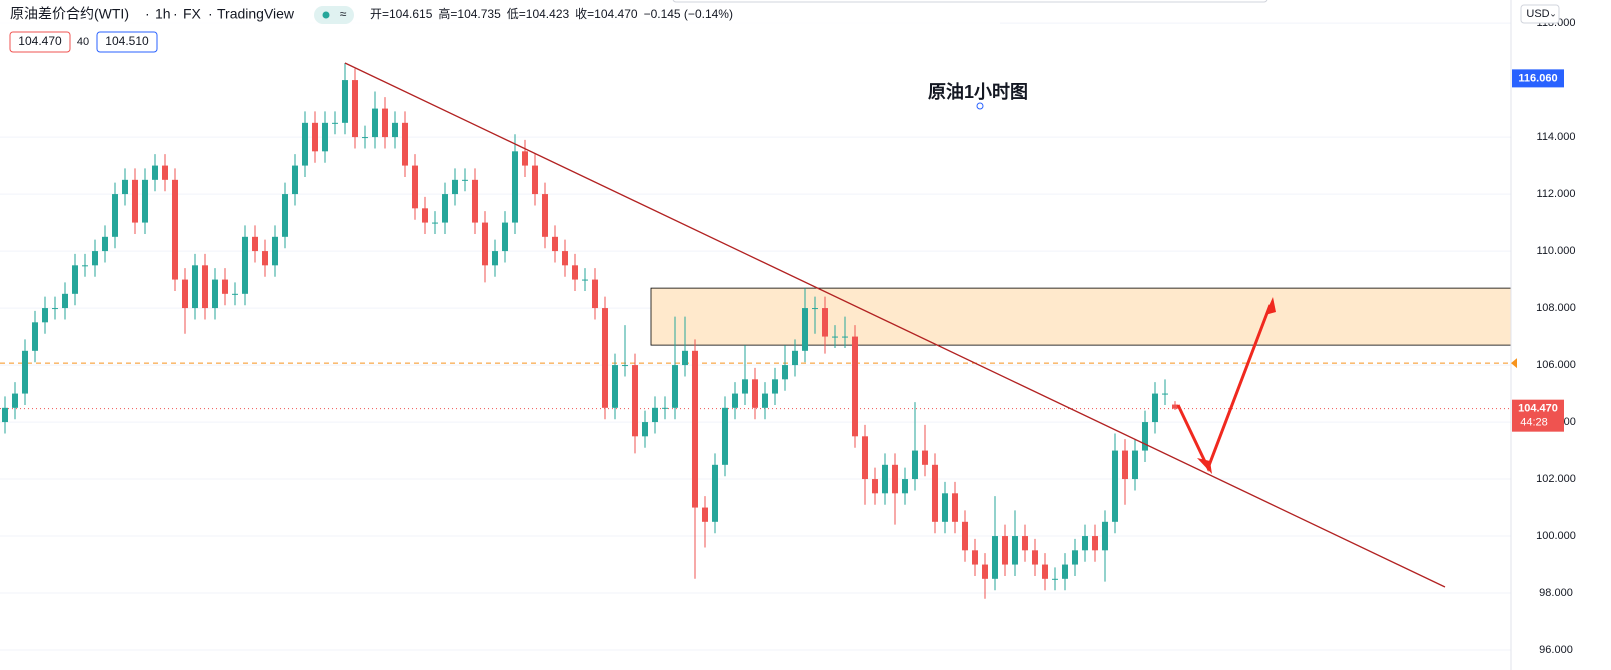 The image size is (1611, 670). I want to click on y-tick-label: 114.000, so click(1556, 137).